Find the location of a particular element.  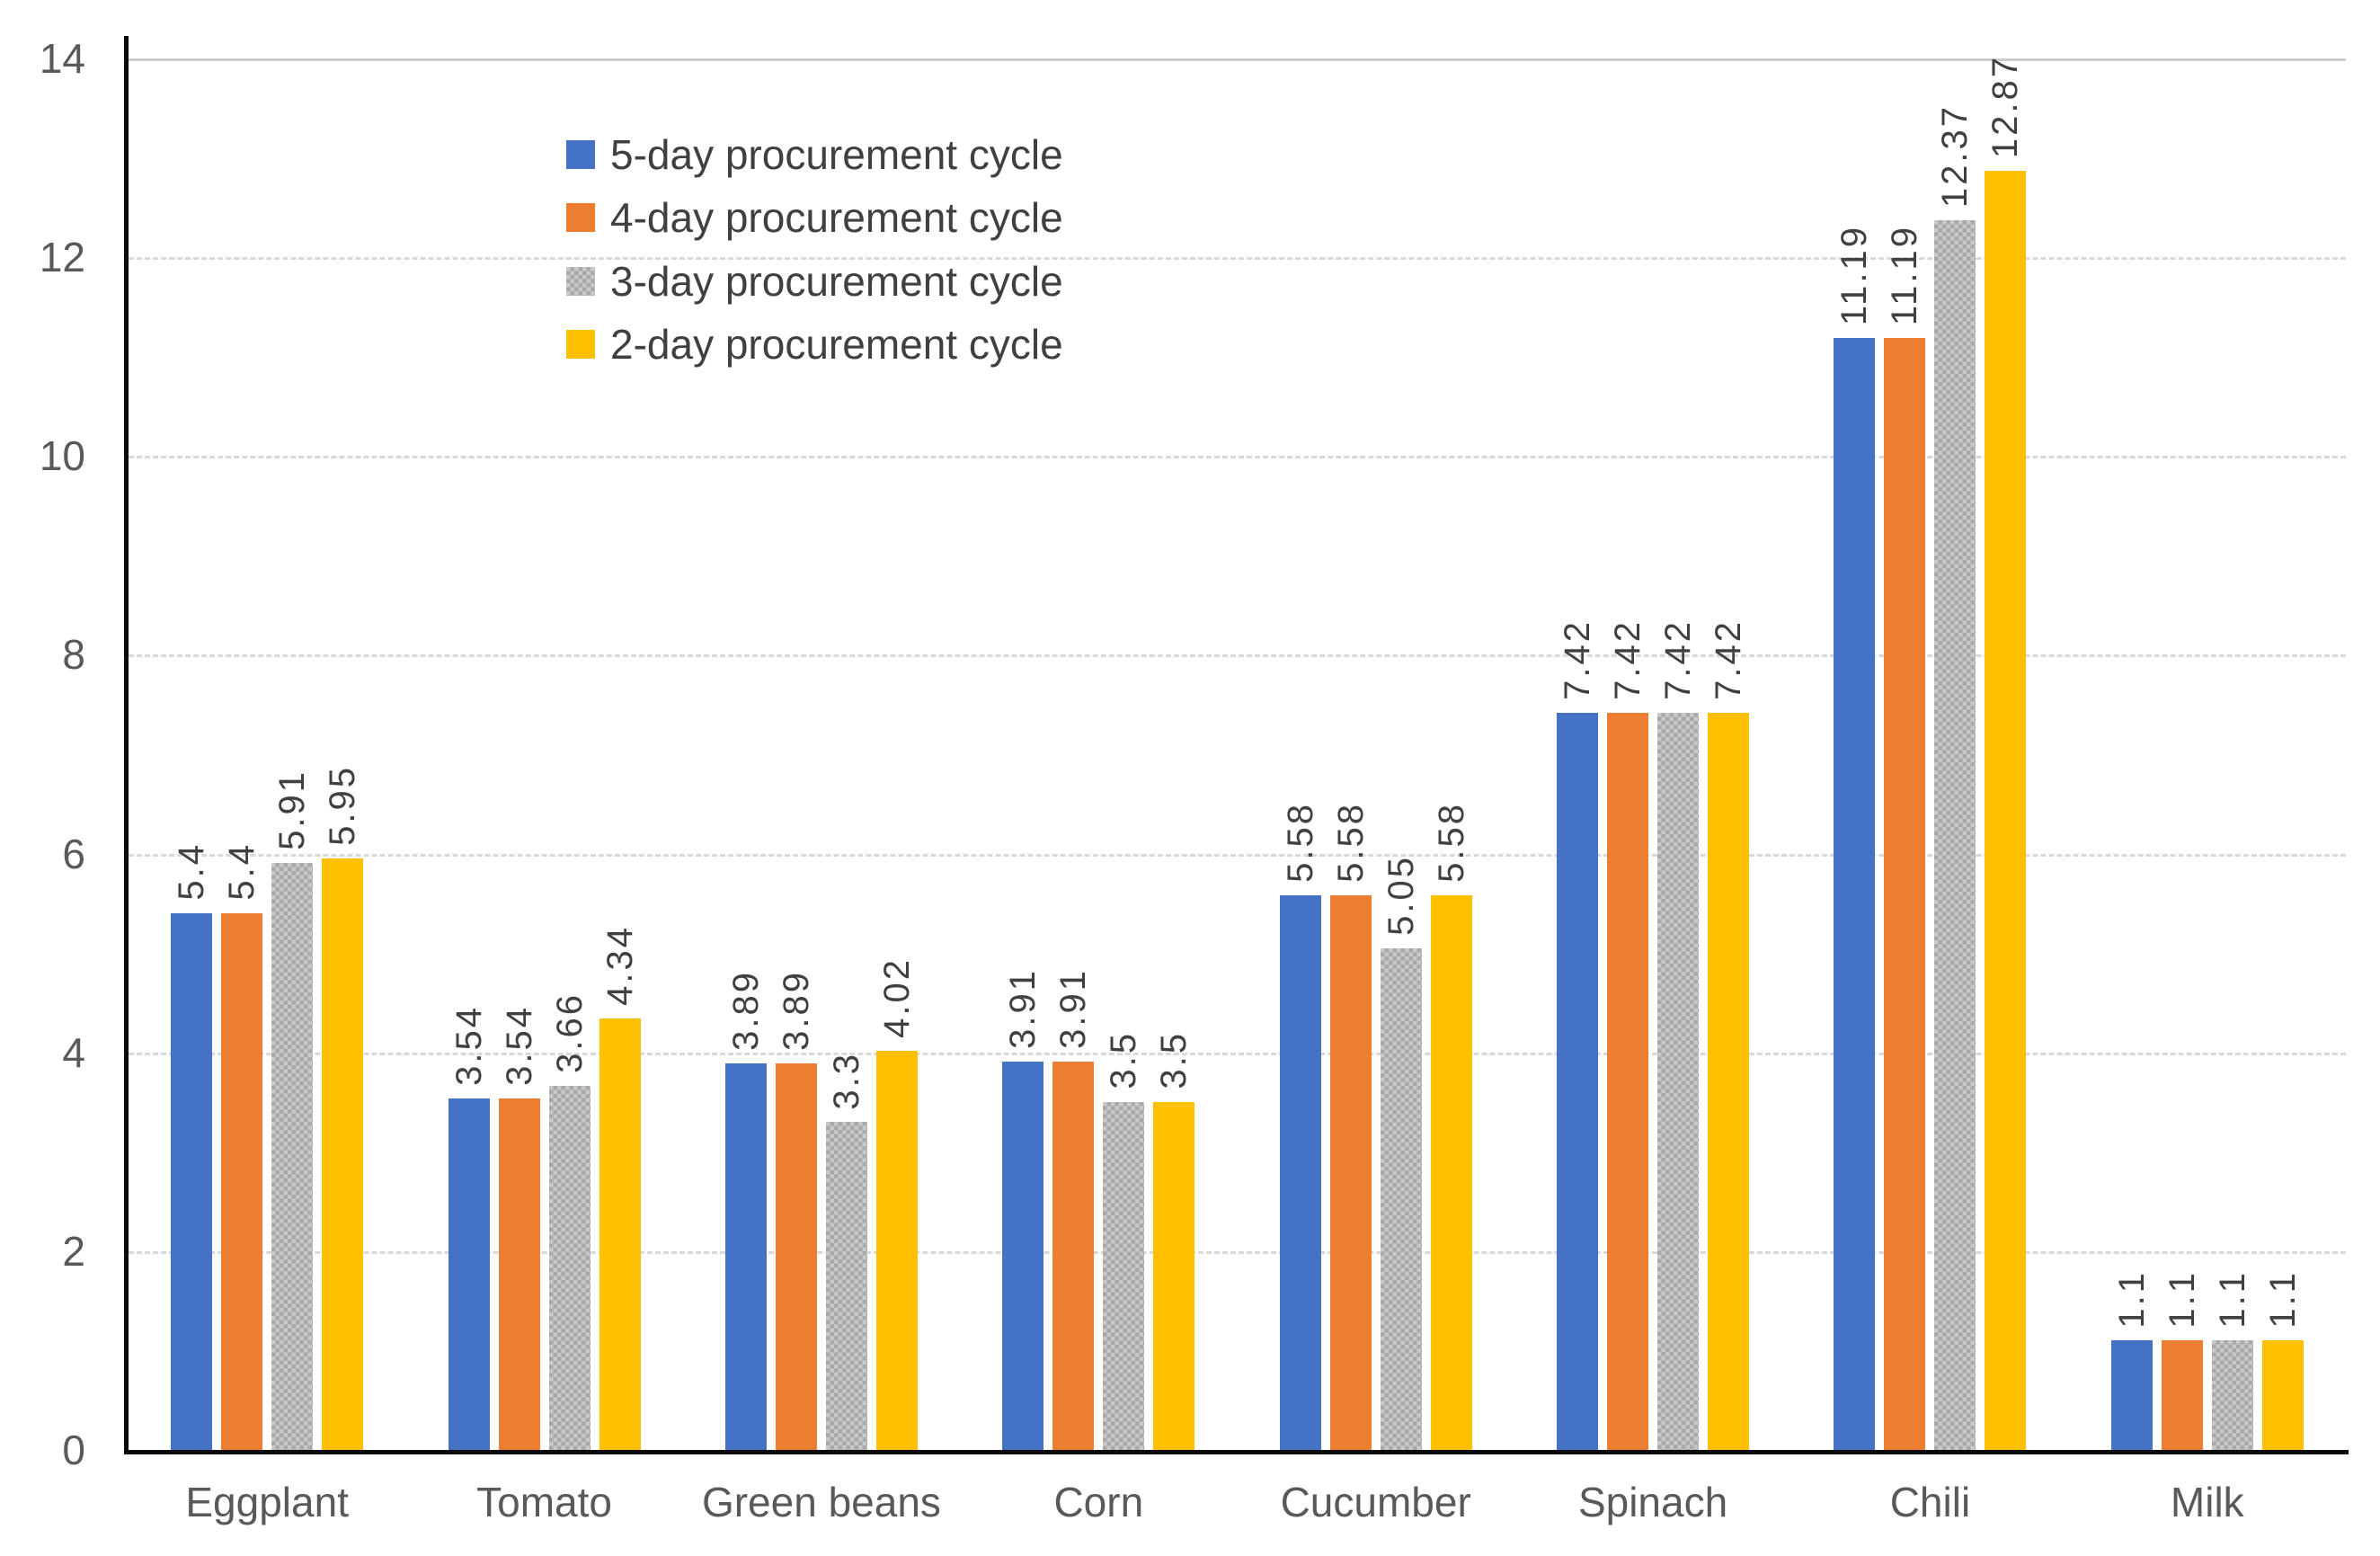

bar-group-spinach: 7.42 7.42 7.42 7.42 is located at coordinates (1653, 754).